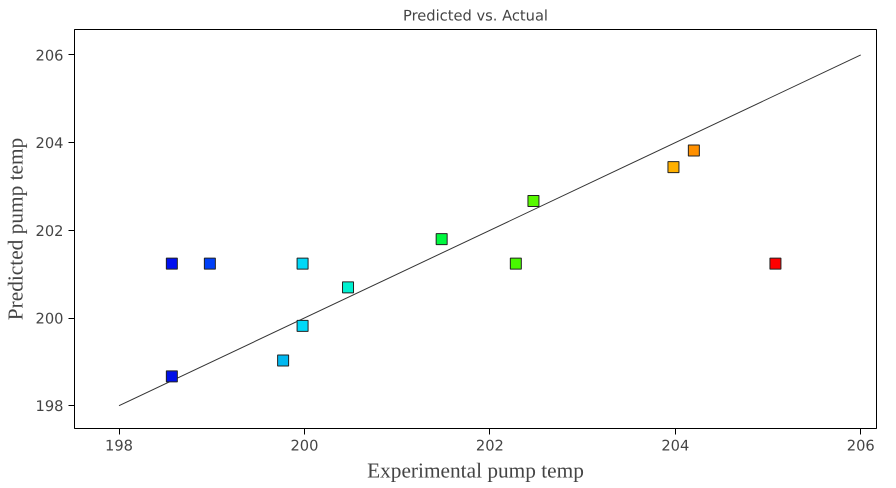  What do you see at coordinates (860, 446) in the screenshot?
I see `x-tick-label: 206` at bounding box center [860, 446].